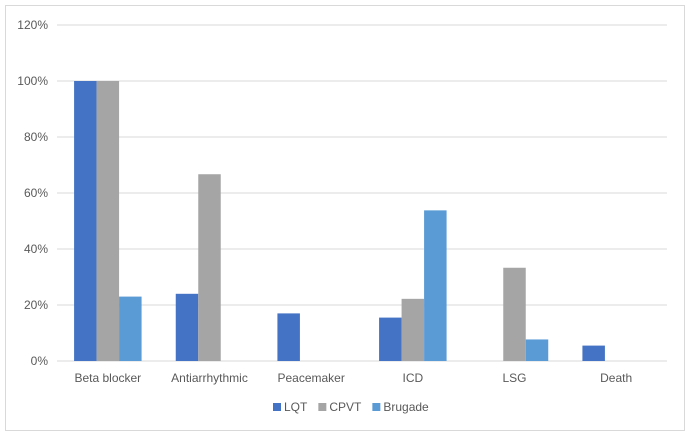 The width and height of the screenshot is (692, 439). I want to click on bar-cpvt-icd, so click(413, 329).